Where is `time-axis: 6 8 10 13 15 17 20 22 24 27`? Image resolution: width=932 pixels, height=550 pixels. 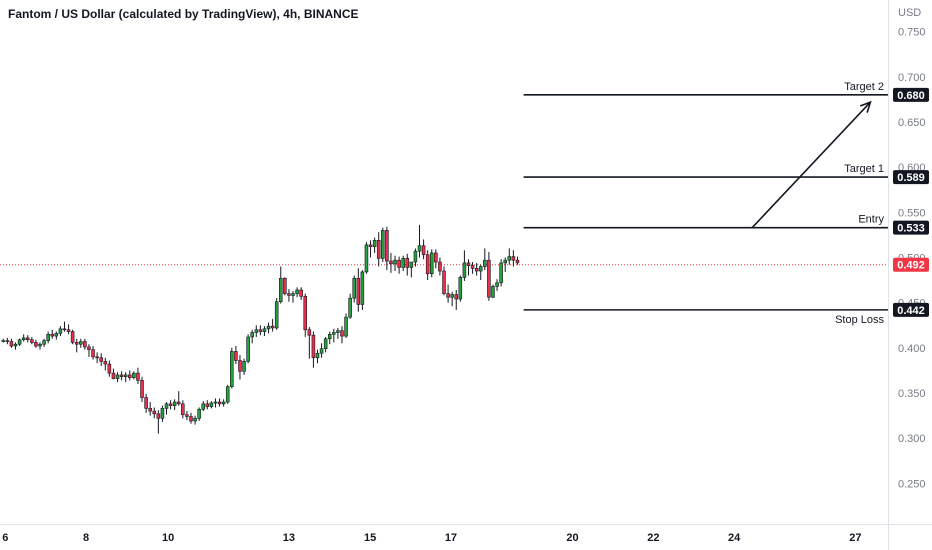
time-axis: 6 8 10 13 15 17 20 22 24 27 is located at coordinates (431, 538).